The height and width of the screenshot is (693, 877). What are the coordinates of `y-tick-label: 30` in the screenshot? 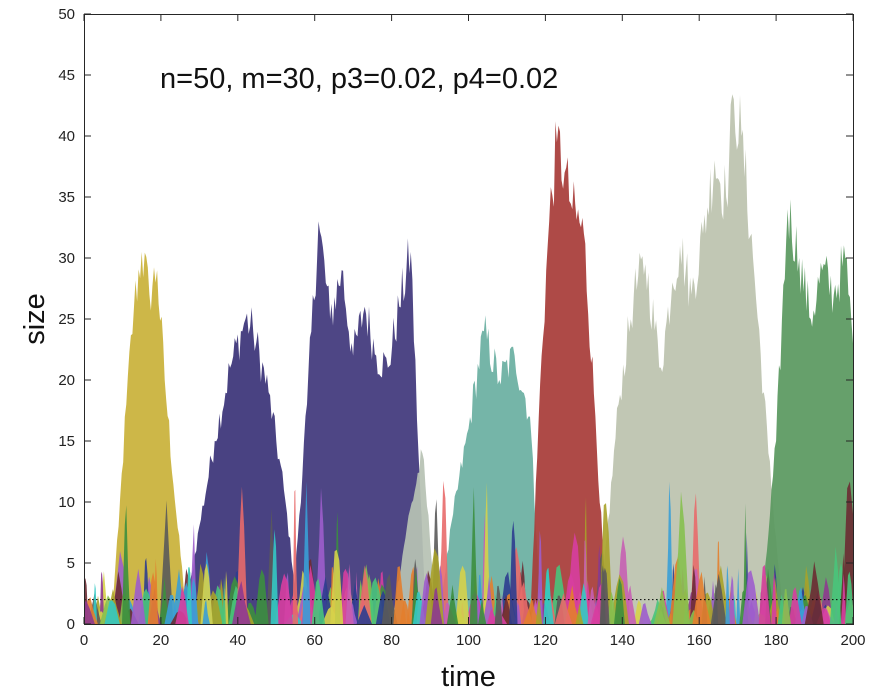 It's located at (66, 258).